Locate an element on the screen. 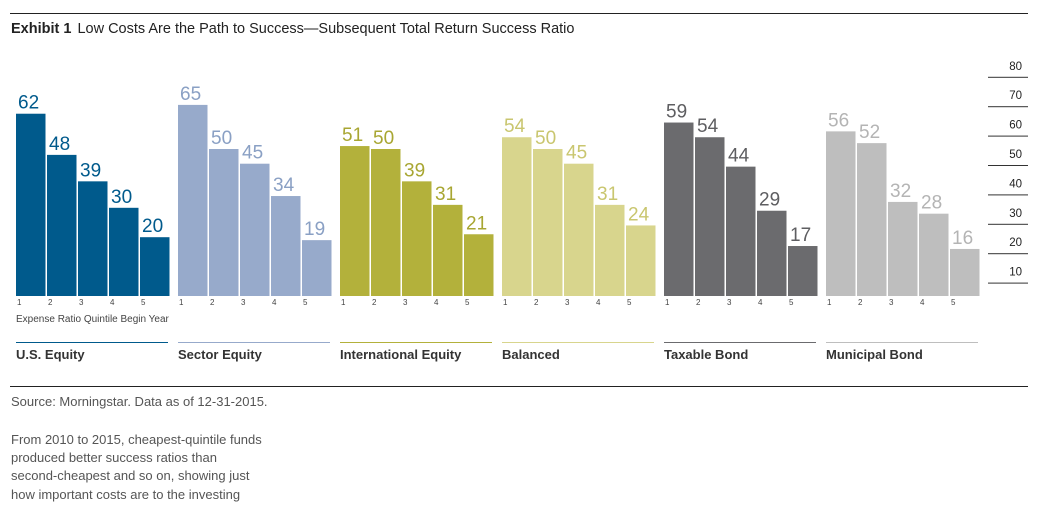  balanced-value-label-1: 54 is located at coordinates (515, 126).